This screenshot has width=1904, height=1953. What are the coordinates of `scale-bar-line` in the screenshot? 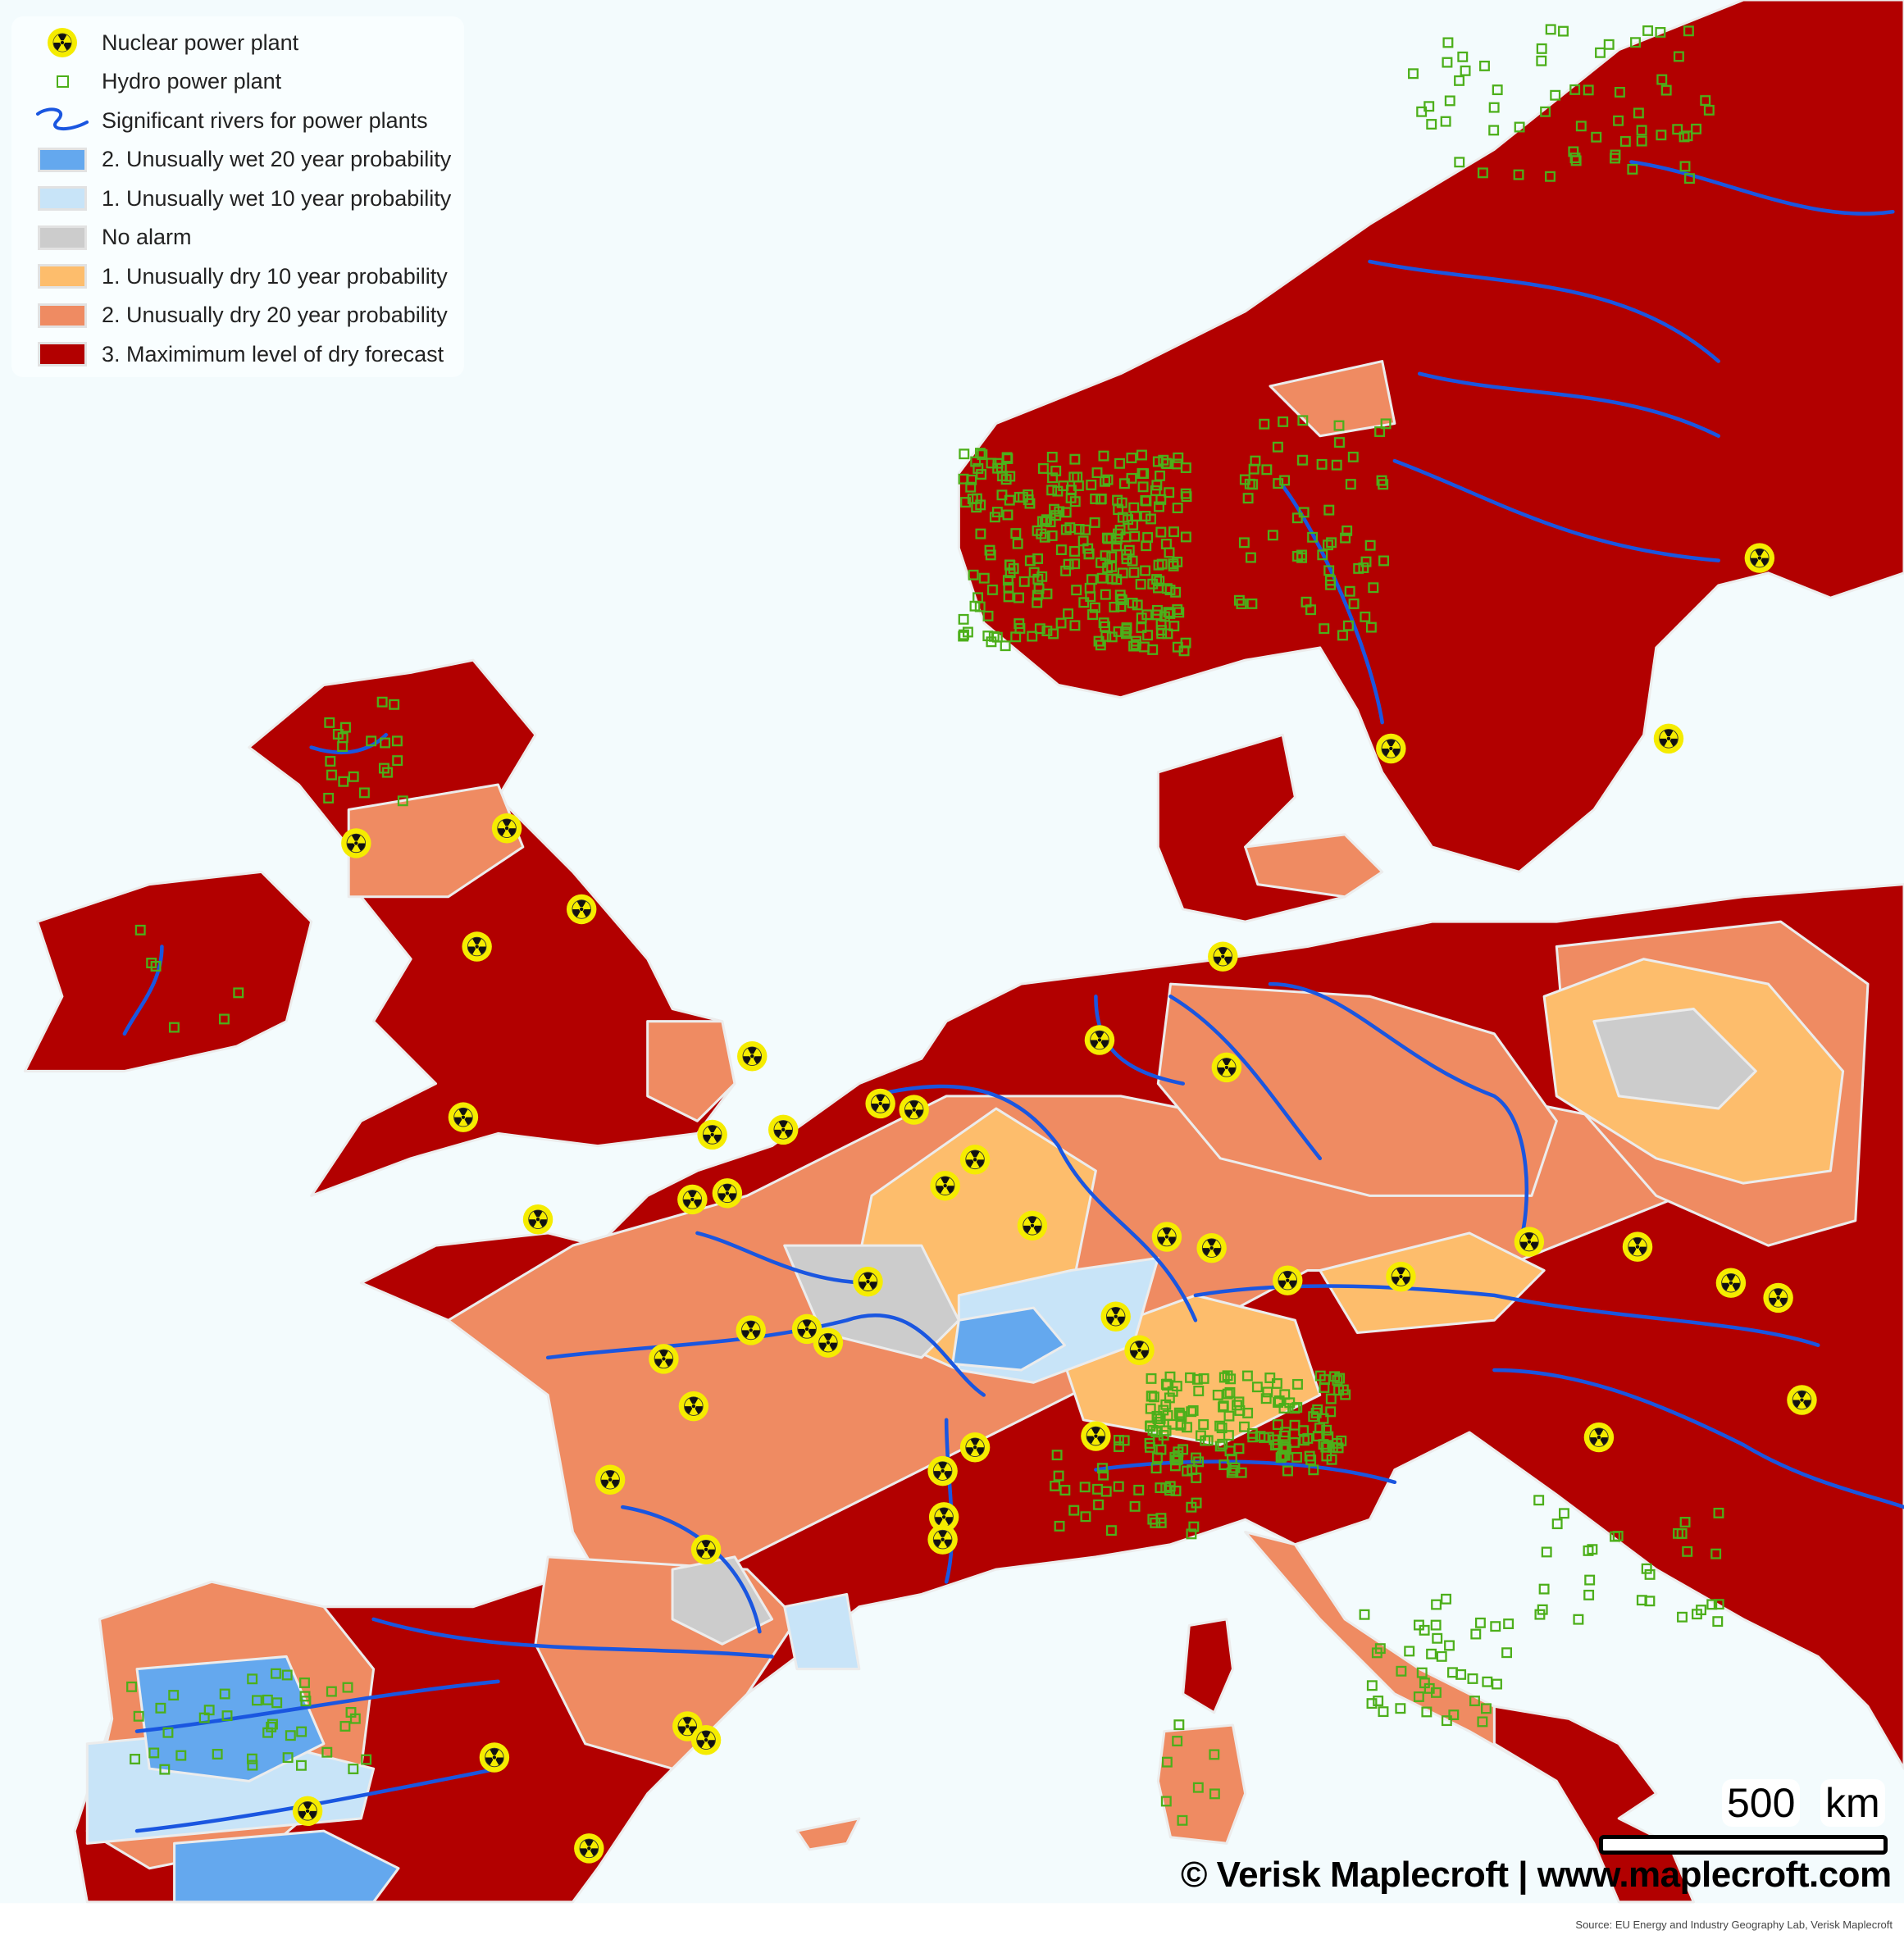 It's located at (1744, 1845).